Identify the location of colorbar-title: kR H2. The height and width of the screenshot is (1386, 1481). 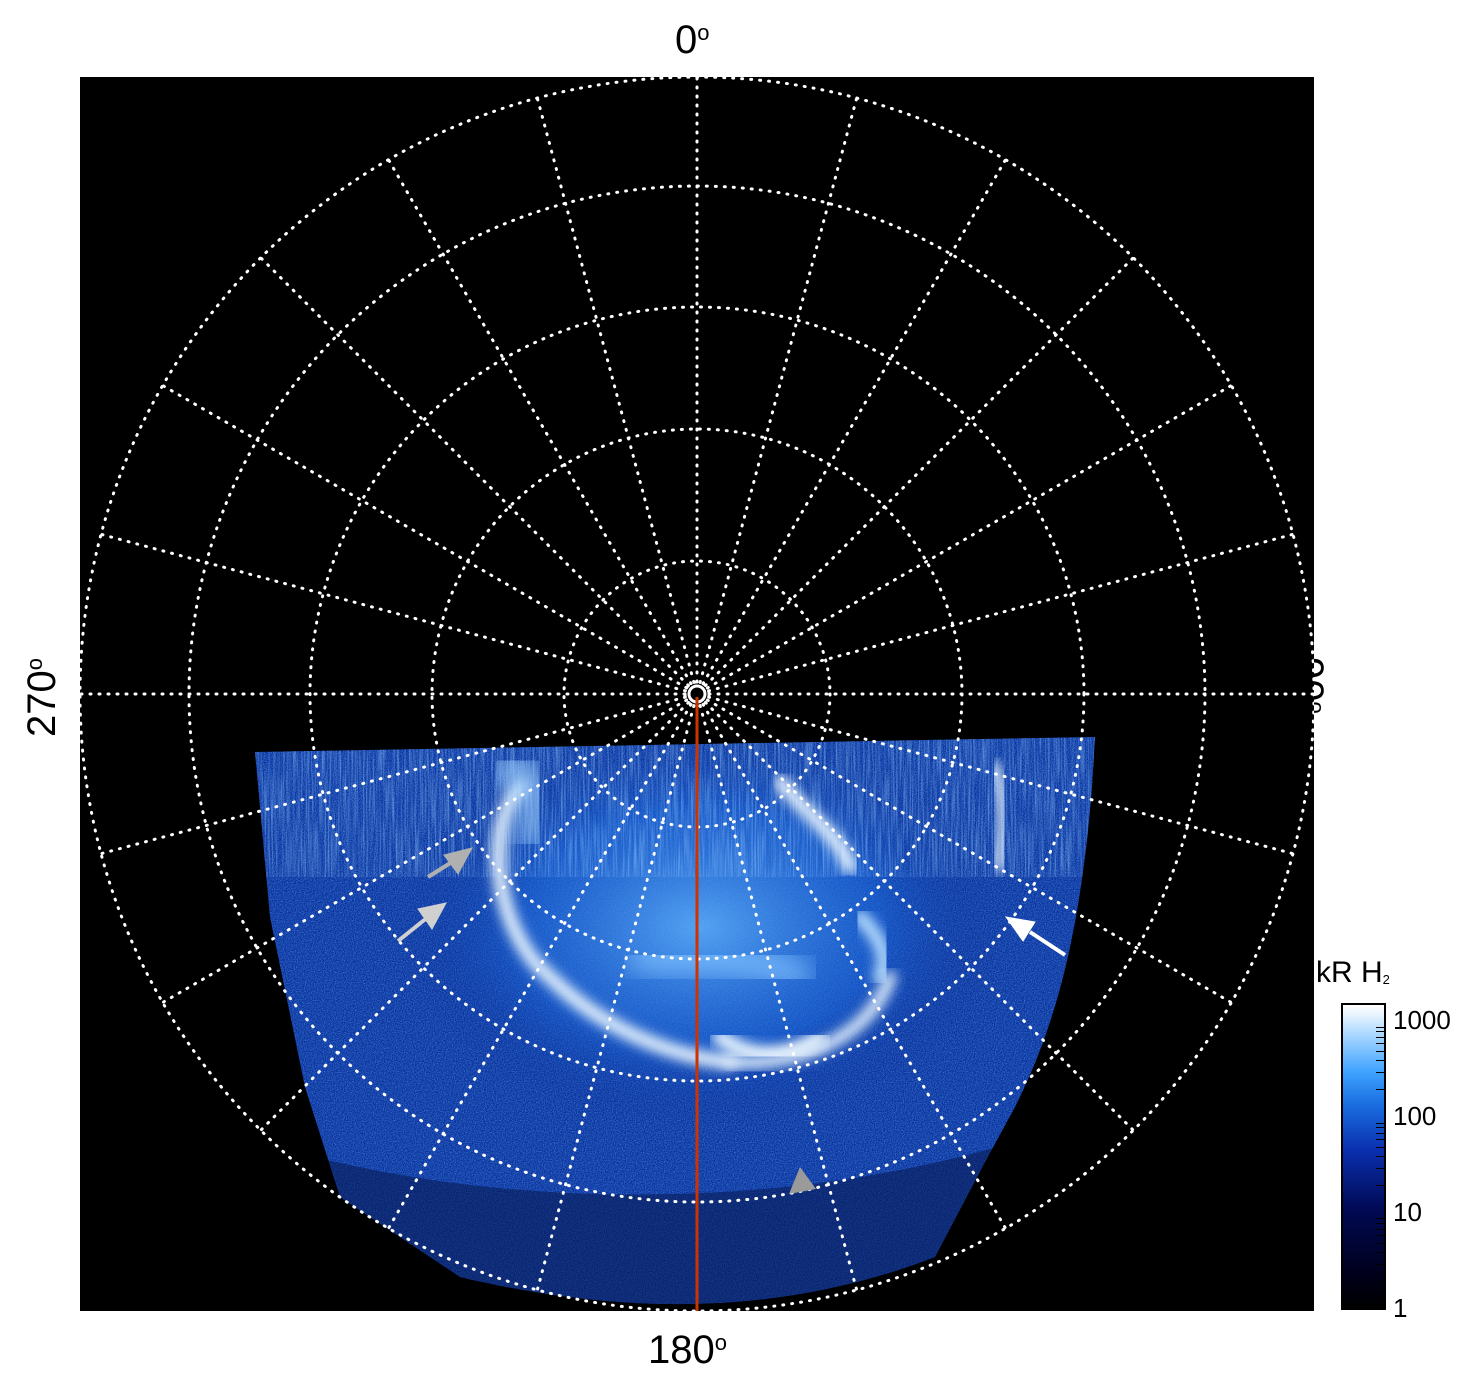
(1353, 972).